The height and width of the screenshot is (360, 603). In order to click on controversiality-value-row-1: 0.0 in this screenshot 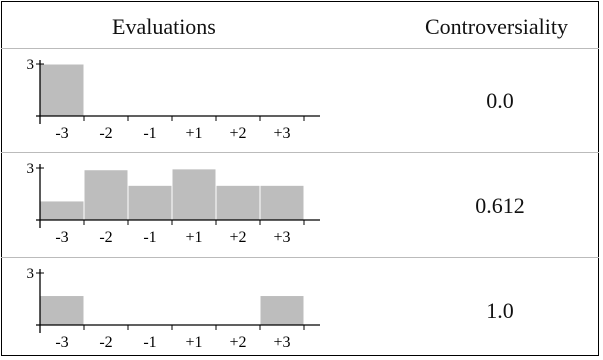, I will do `click(500, 100)`.